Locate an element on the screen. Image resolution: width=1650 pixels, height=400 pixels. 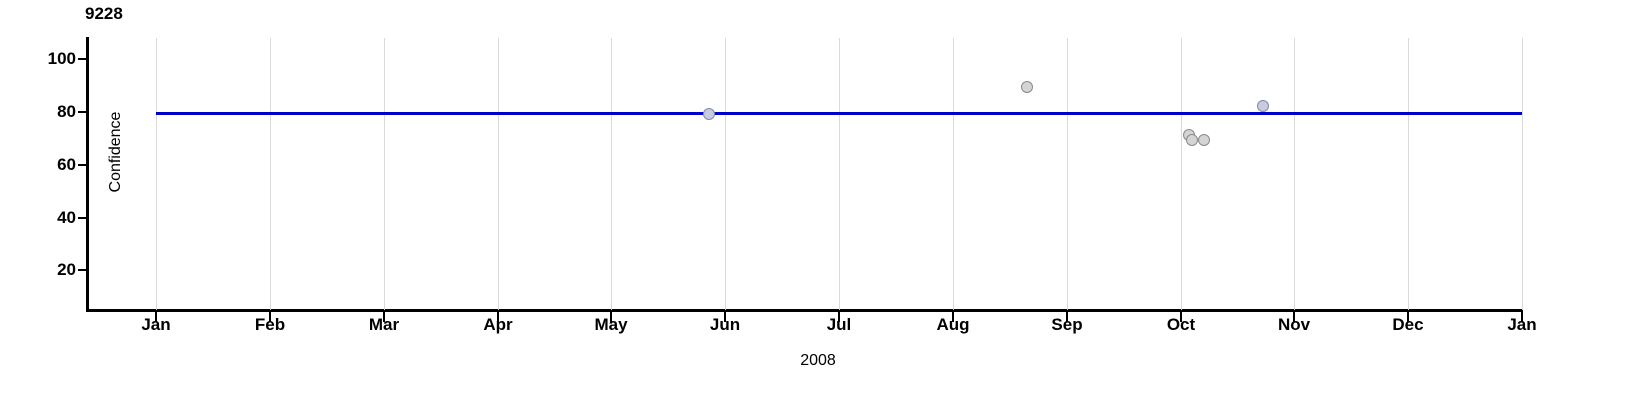
chart-title: 9228 is located at coordinates (104, 13).